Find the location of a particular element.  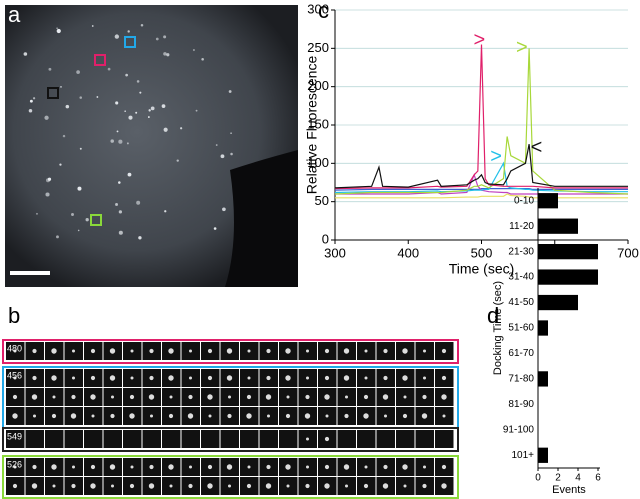

annotation: < is located at coordinates (537, 147).